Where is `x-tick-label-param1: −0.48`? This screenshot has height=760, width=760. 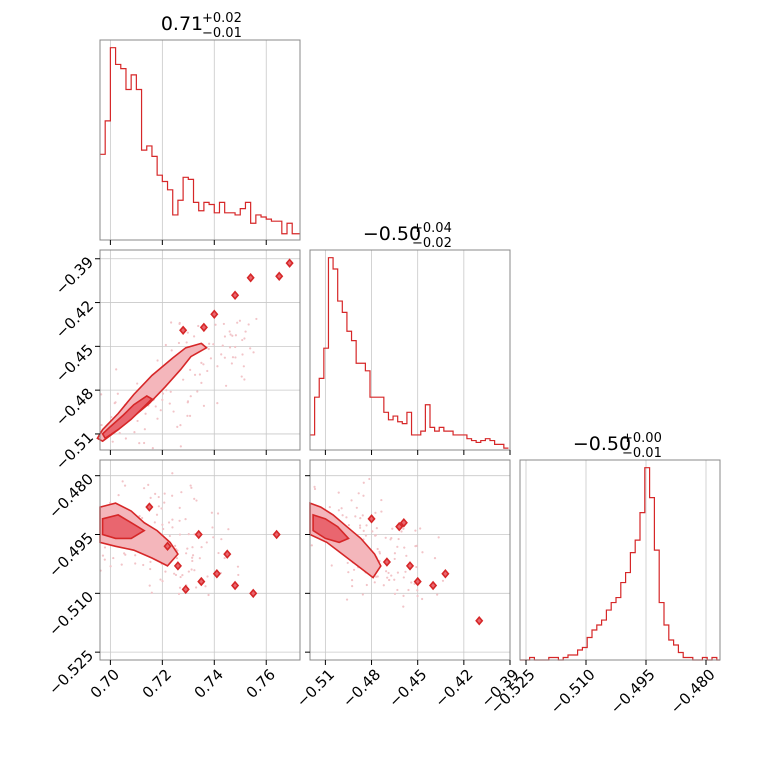 x-tick-label-param1: −0.48 is located at coordinates (361, 688).